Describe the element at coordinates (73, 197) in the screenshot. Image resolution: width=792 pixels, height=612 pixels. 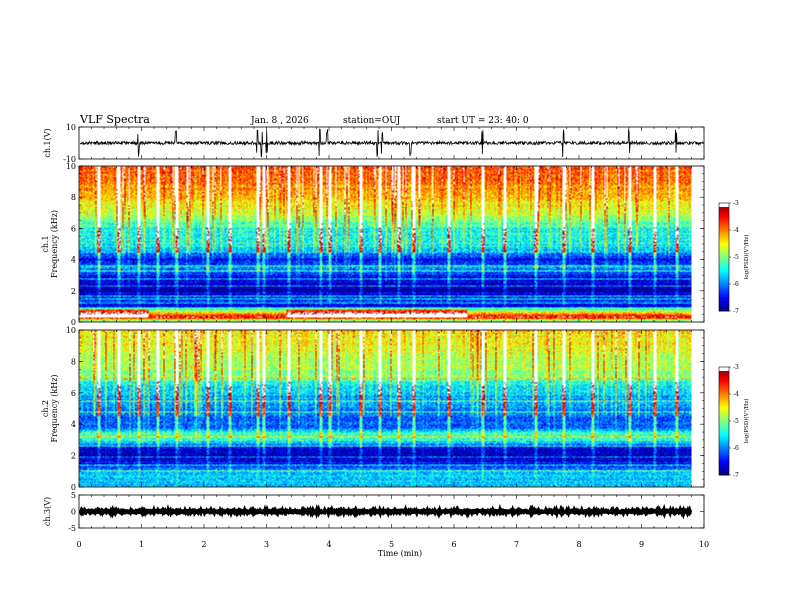
I see `ch1-spectrogram-ytick-label: 8` at that location.